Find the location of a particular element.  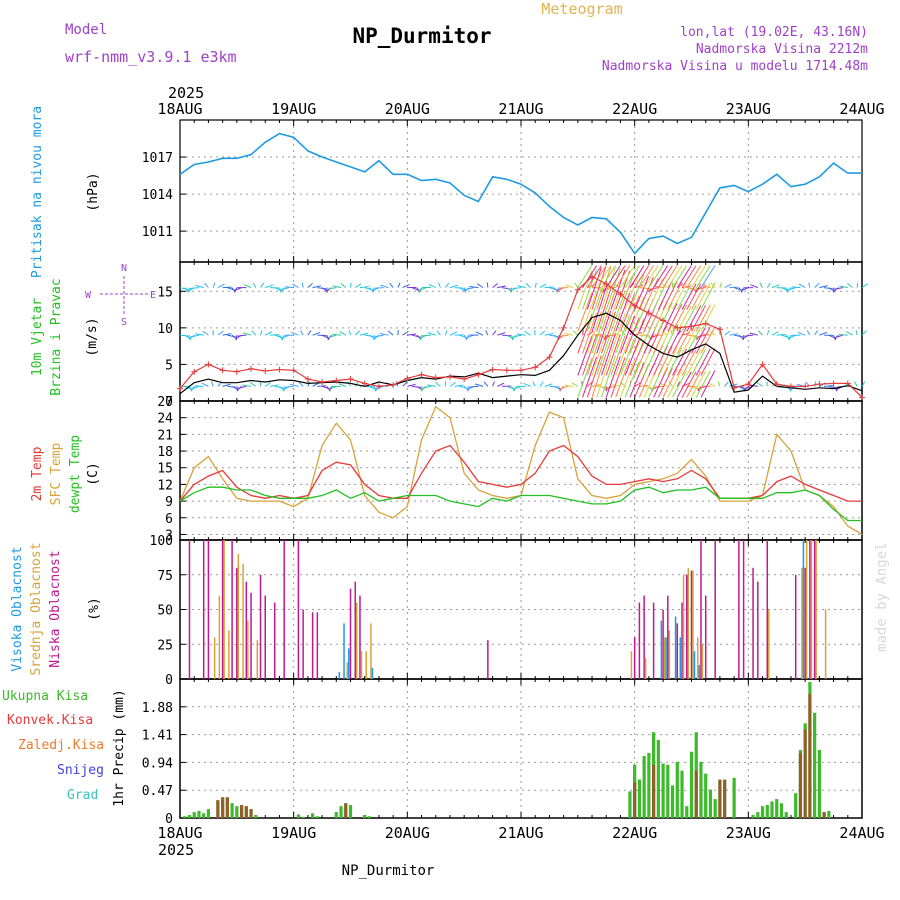

ytick-label: 75 is located at coordinates (165, 576).